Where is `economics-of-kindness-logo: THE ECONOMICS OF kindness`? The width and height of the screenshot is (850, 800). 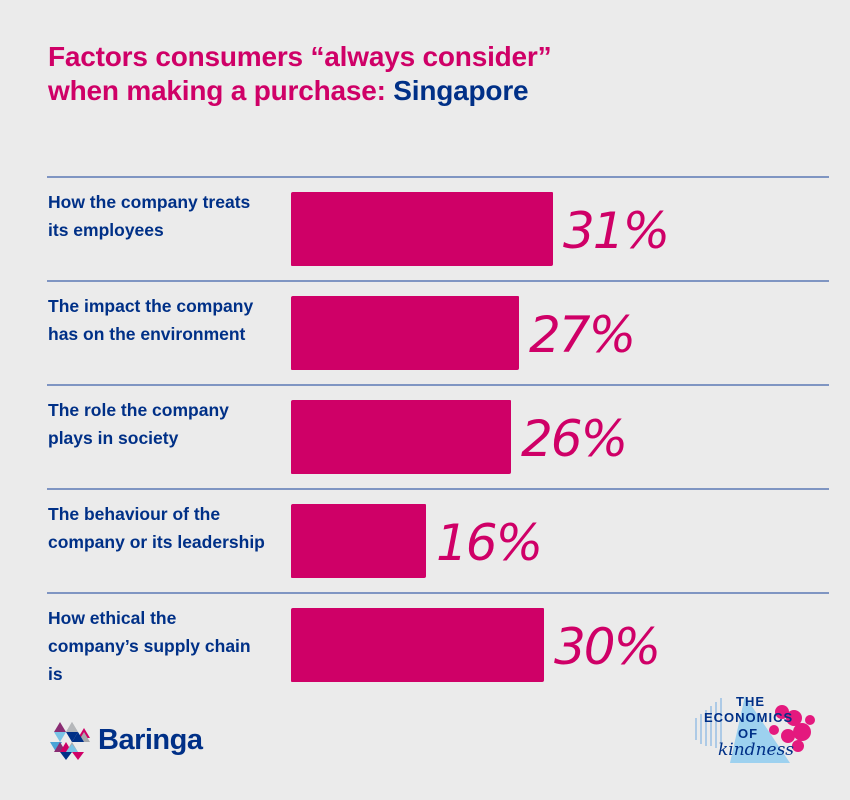
economics-of-kindness-logo: THE ECONOMICS OF kindness is located at coordinates (755, 730).